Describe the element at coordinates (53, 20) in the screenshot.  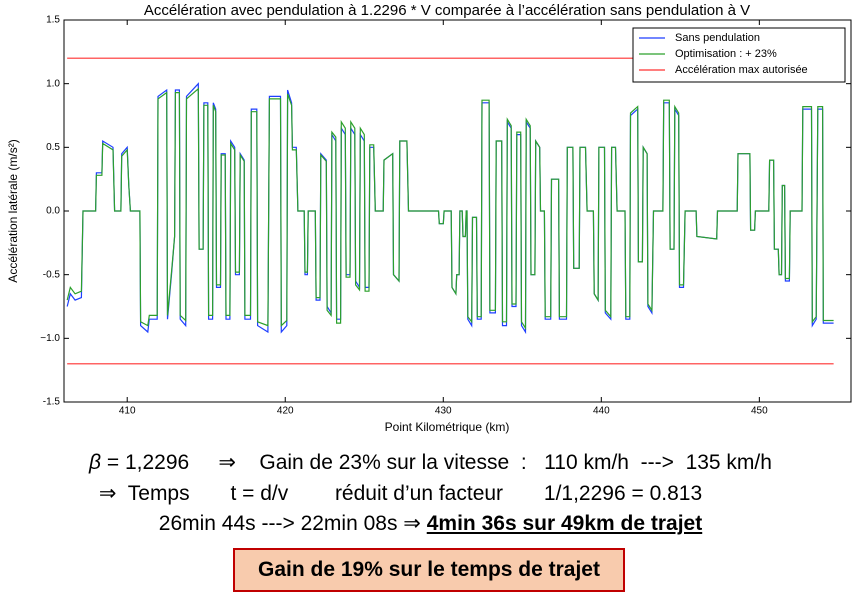
I see `y-tick-label: 1.5` at that location.